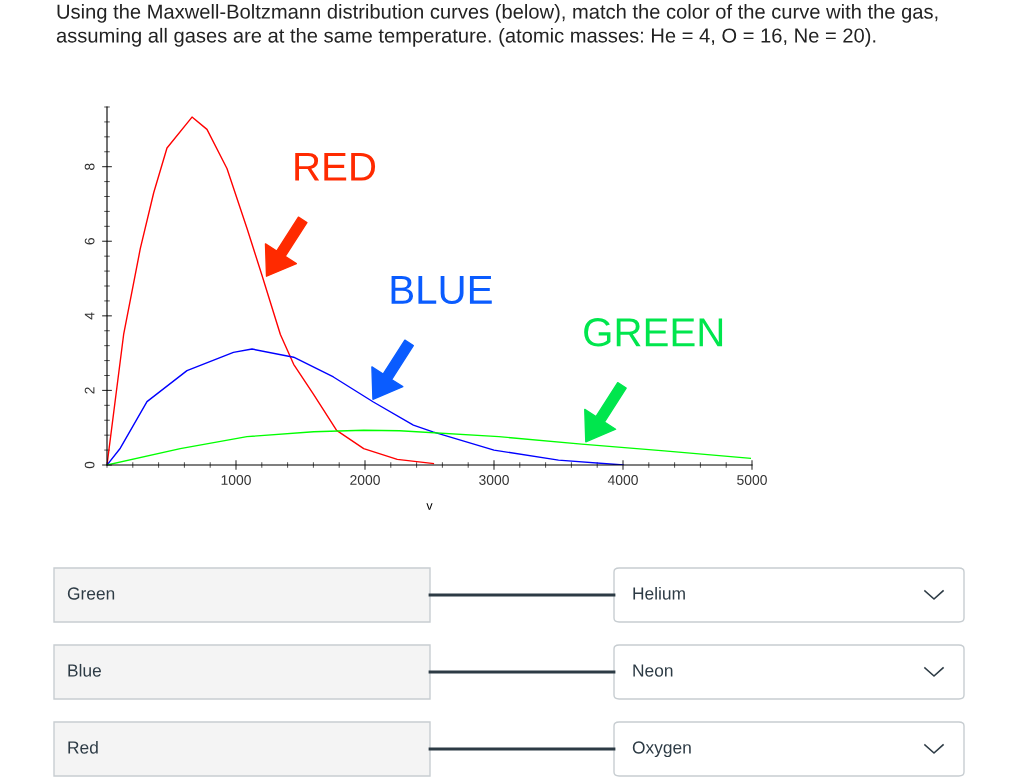 The width and height of the screenshot is (1024, 780). What do you see at coordinates (494, 480) in the screenshot?
I see `x-tick-label: 3000` at bounding box center [494, 480].